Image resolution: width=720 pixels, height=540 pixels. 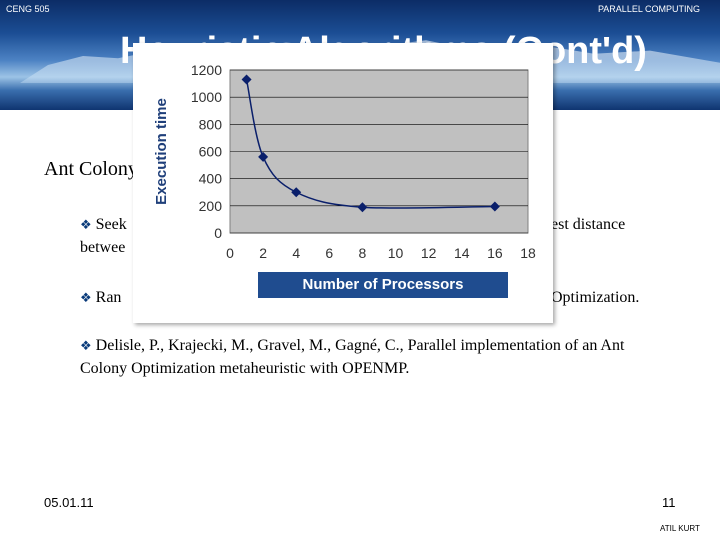 I want to click on page-number: 11, so click(x=669, y=502).